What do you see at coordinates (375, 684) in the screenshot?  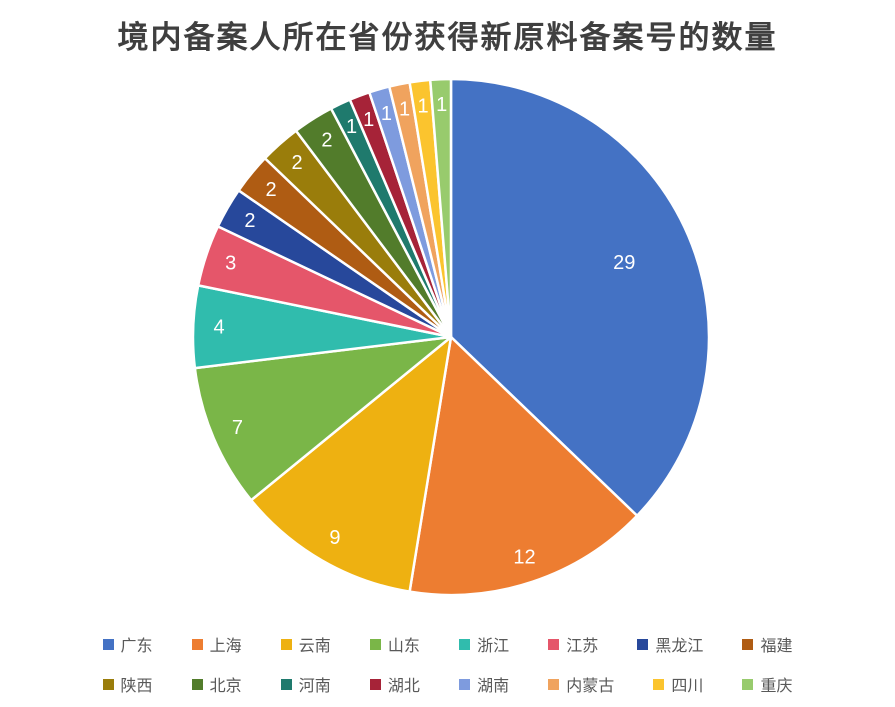 I see `legend-swatch-hubei` at bounding box center [375, 684].